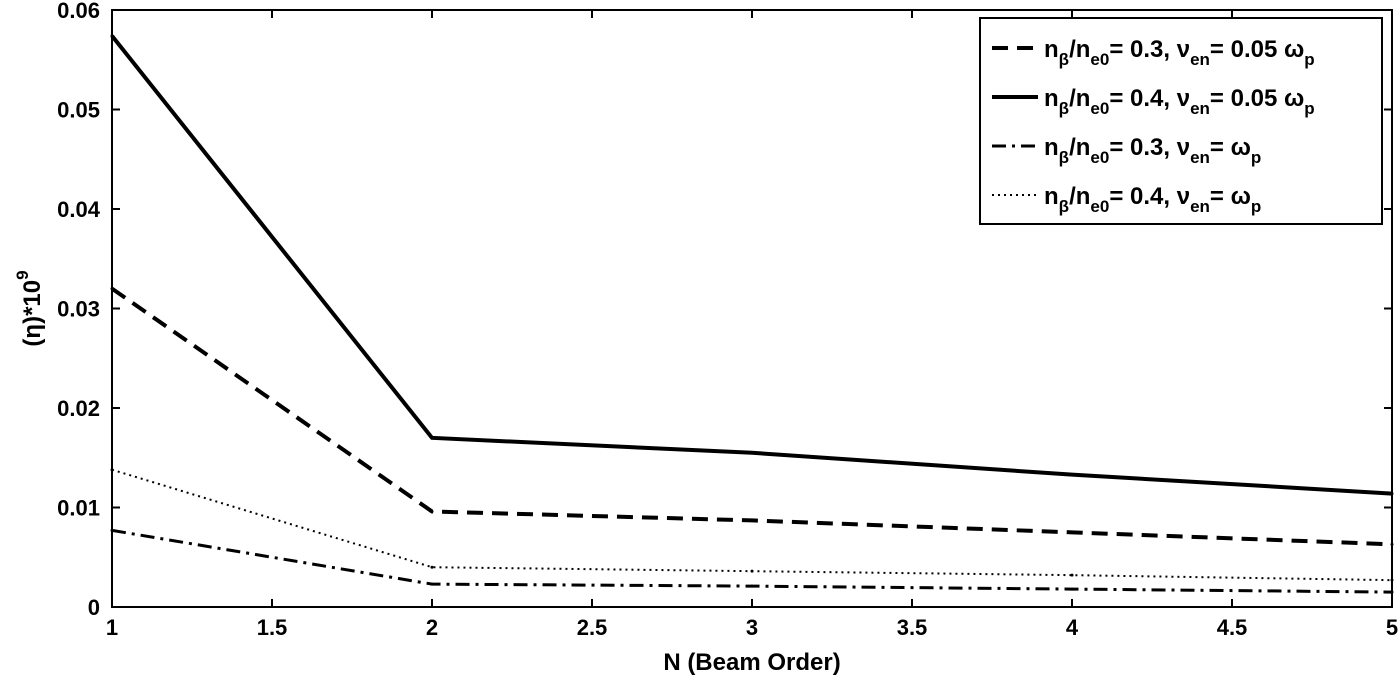 This screenshot has width=1400, height=680. Describe the element at coordinates (1072, 627) in the screenshot. I see `x-tick-label: 4` at that location.